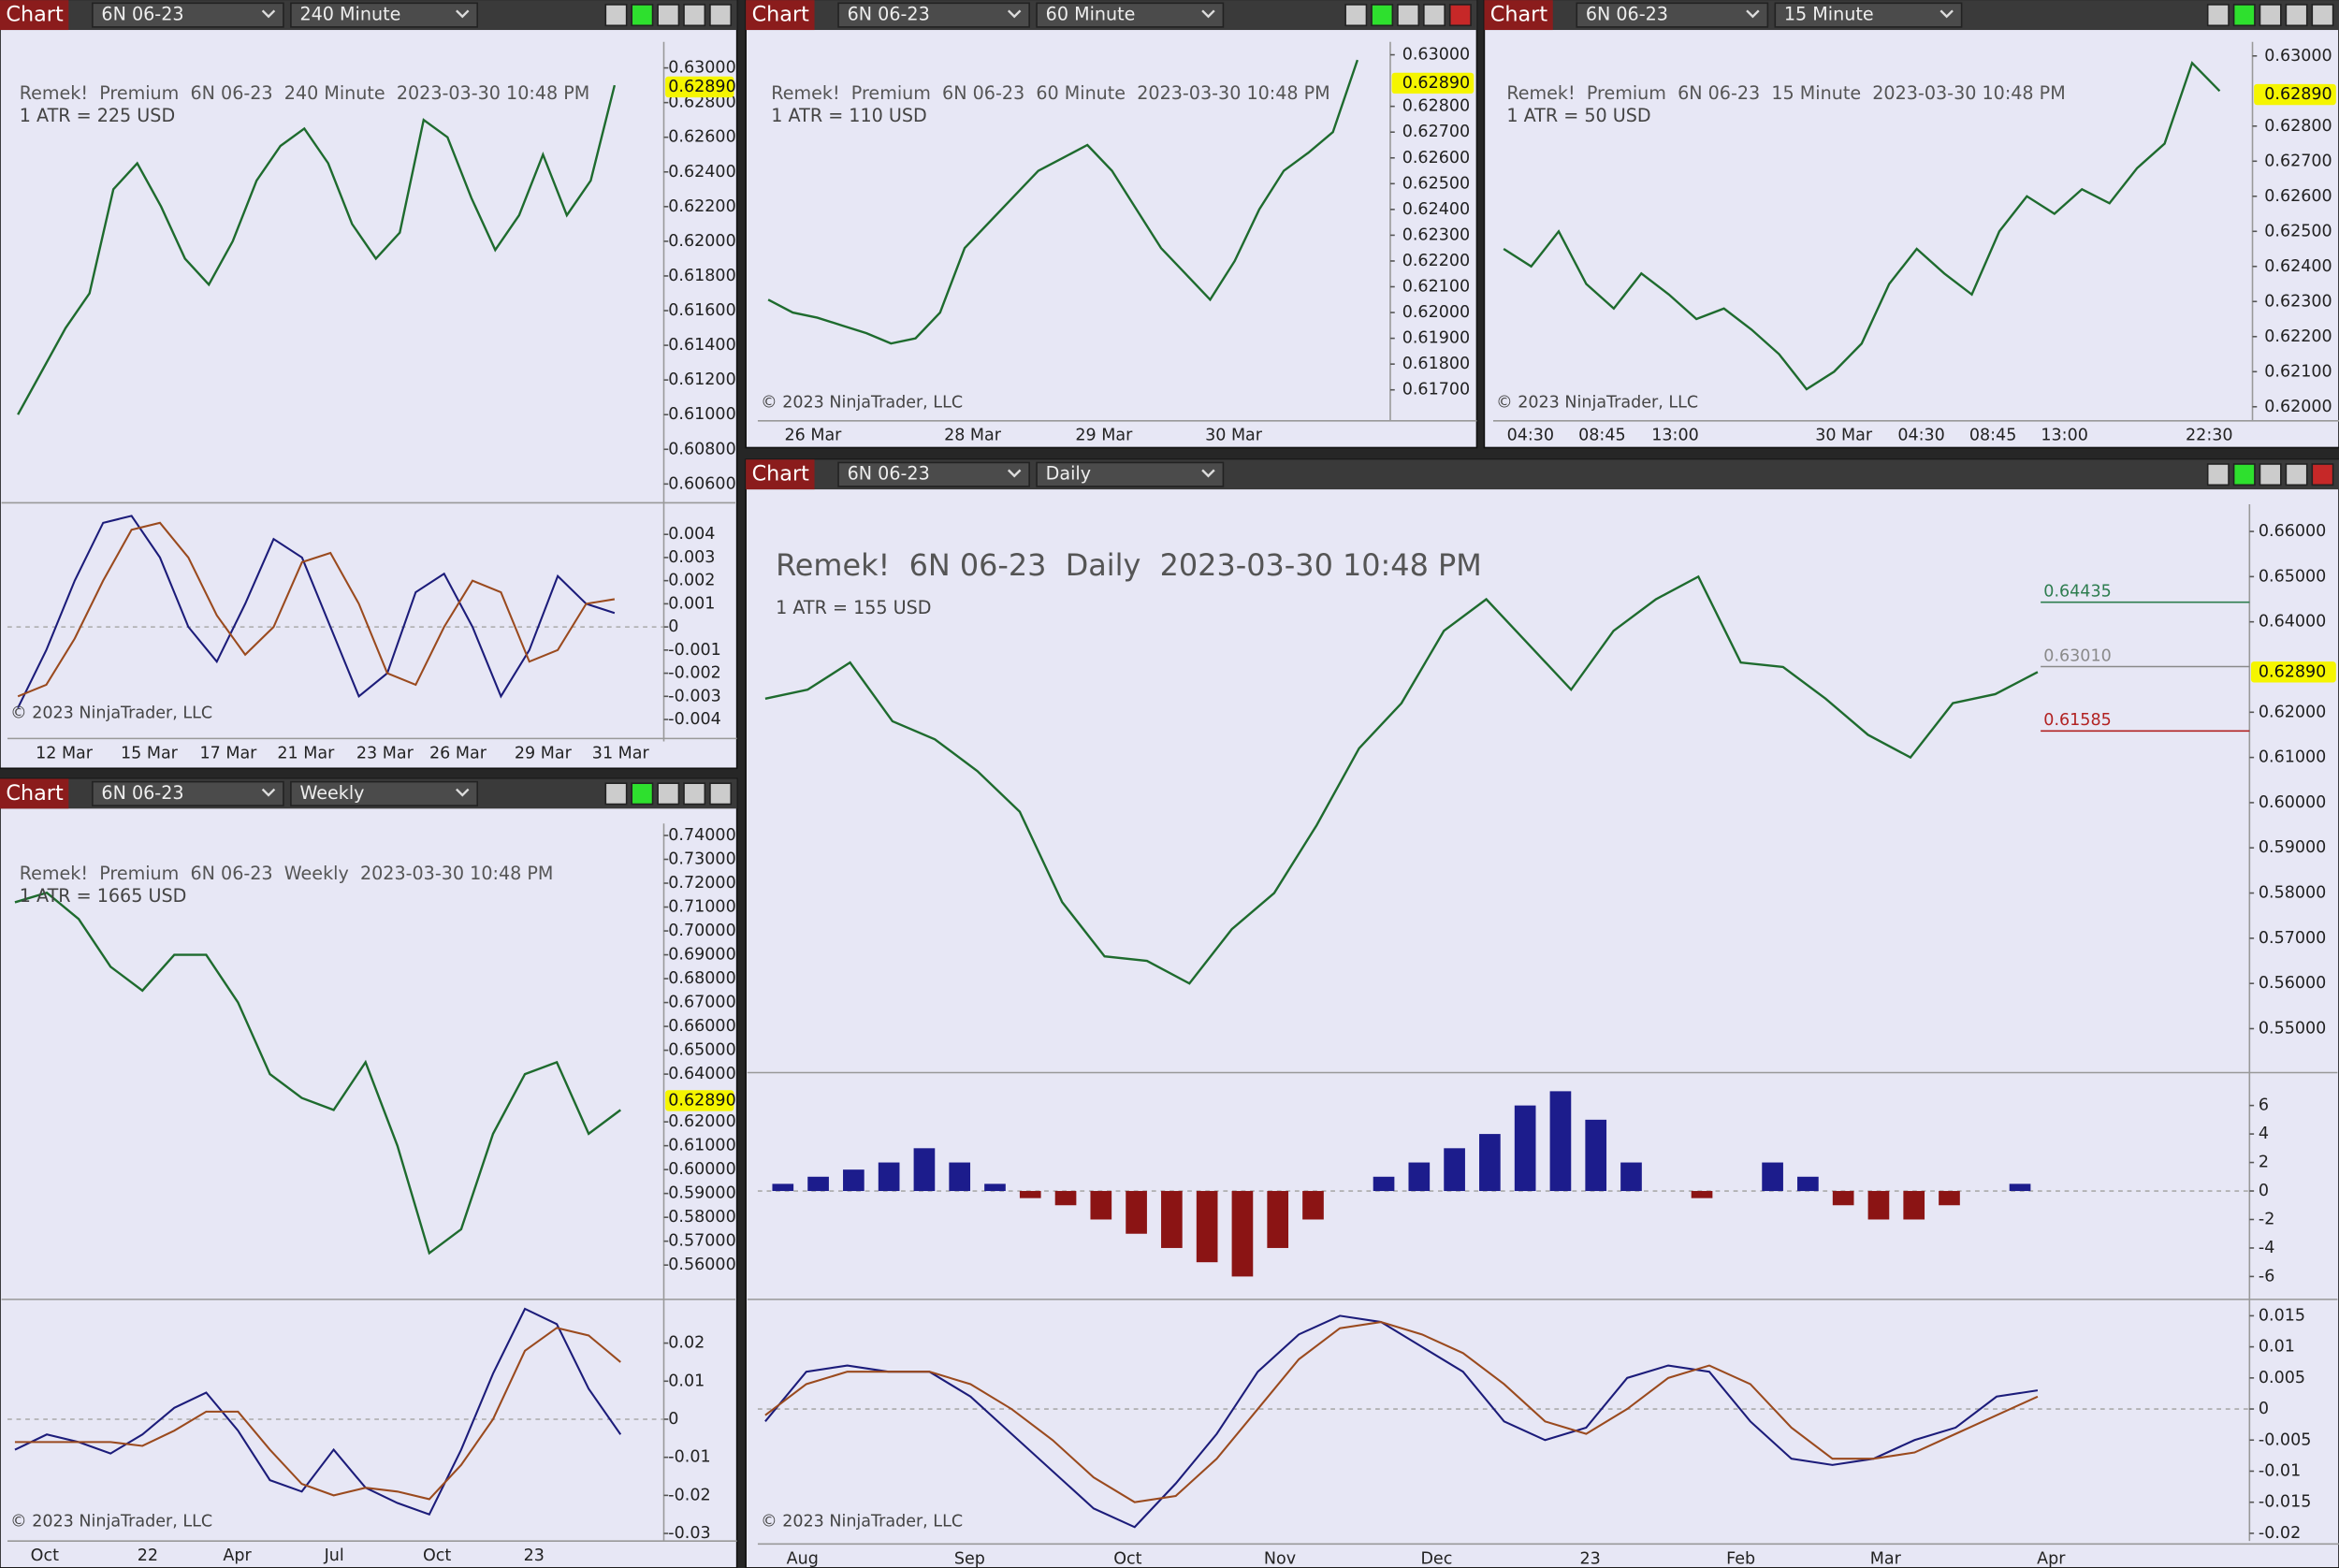 The height and width of the screenshot is (1568, 2339). Describe the element at coordinates (2298, 372) in the screenshot. I see `y-tick-label: 0.62100` at that location.